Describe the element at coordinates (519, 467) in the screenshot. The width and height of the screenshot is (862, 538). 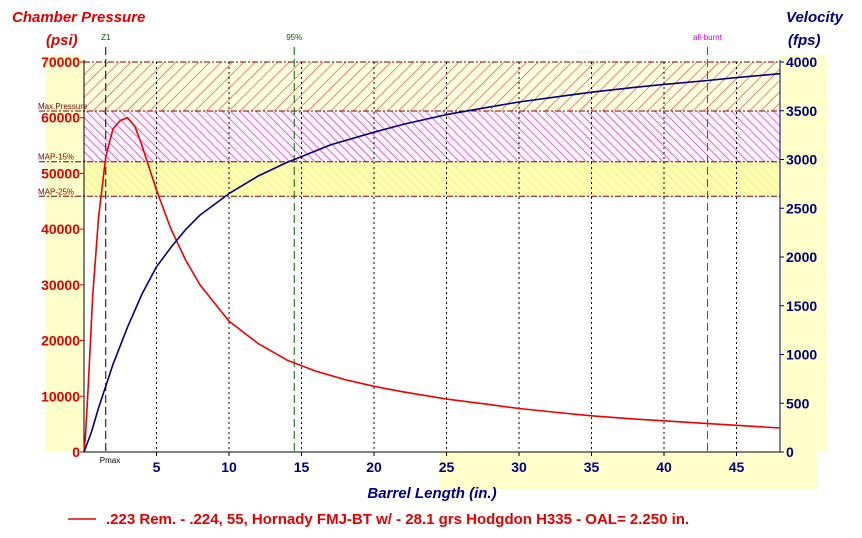
I see `tick-label-x-5: 30` at that location.